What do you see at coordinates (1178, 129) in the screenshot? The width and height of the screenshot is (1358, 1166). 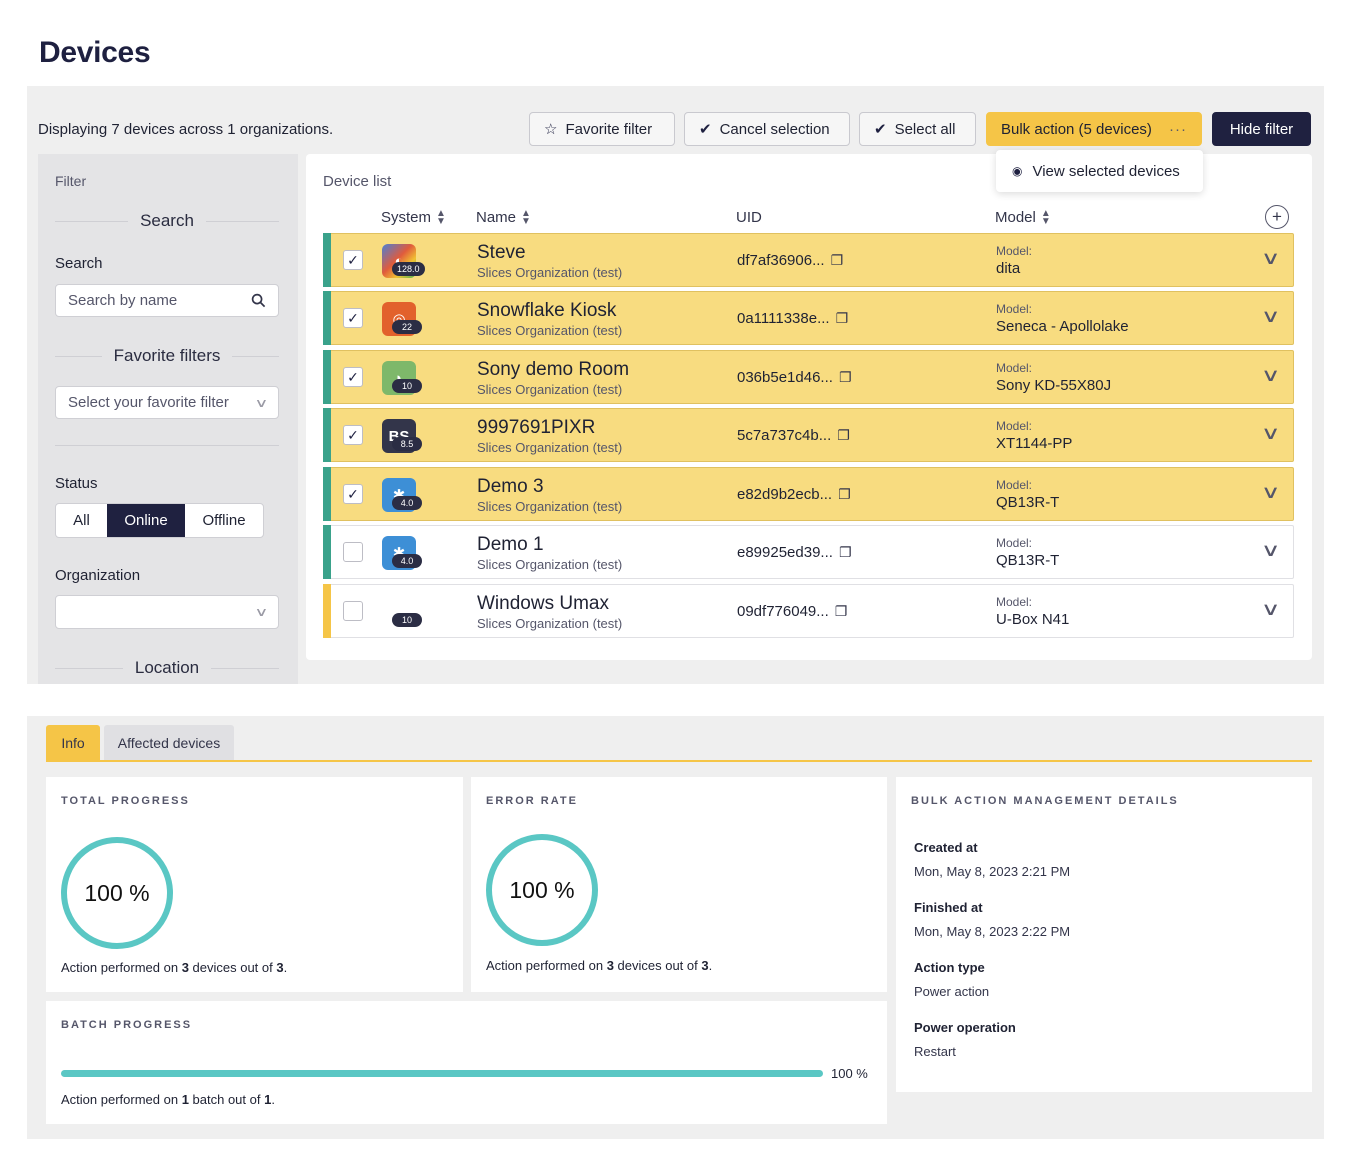 I see `more-icon: ···` at bounding box center [1178, 129].